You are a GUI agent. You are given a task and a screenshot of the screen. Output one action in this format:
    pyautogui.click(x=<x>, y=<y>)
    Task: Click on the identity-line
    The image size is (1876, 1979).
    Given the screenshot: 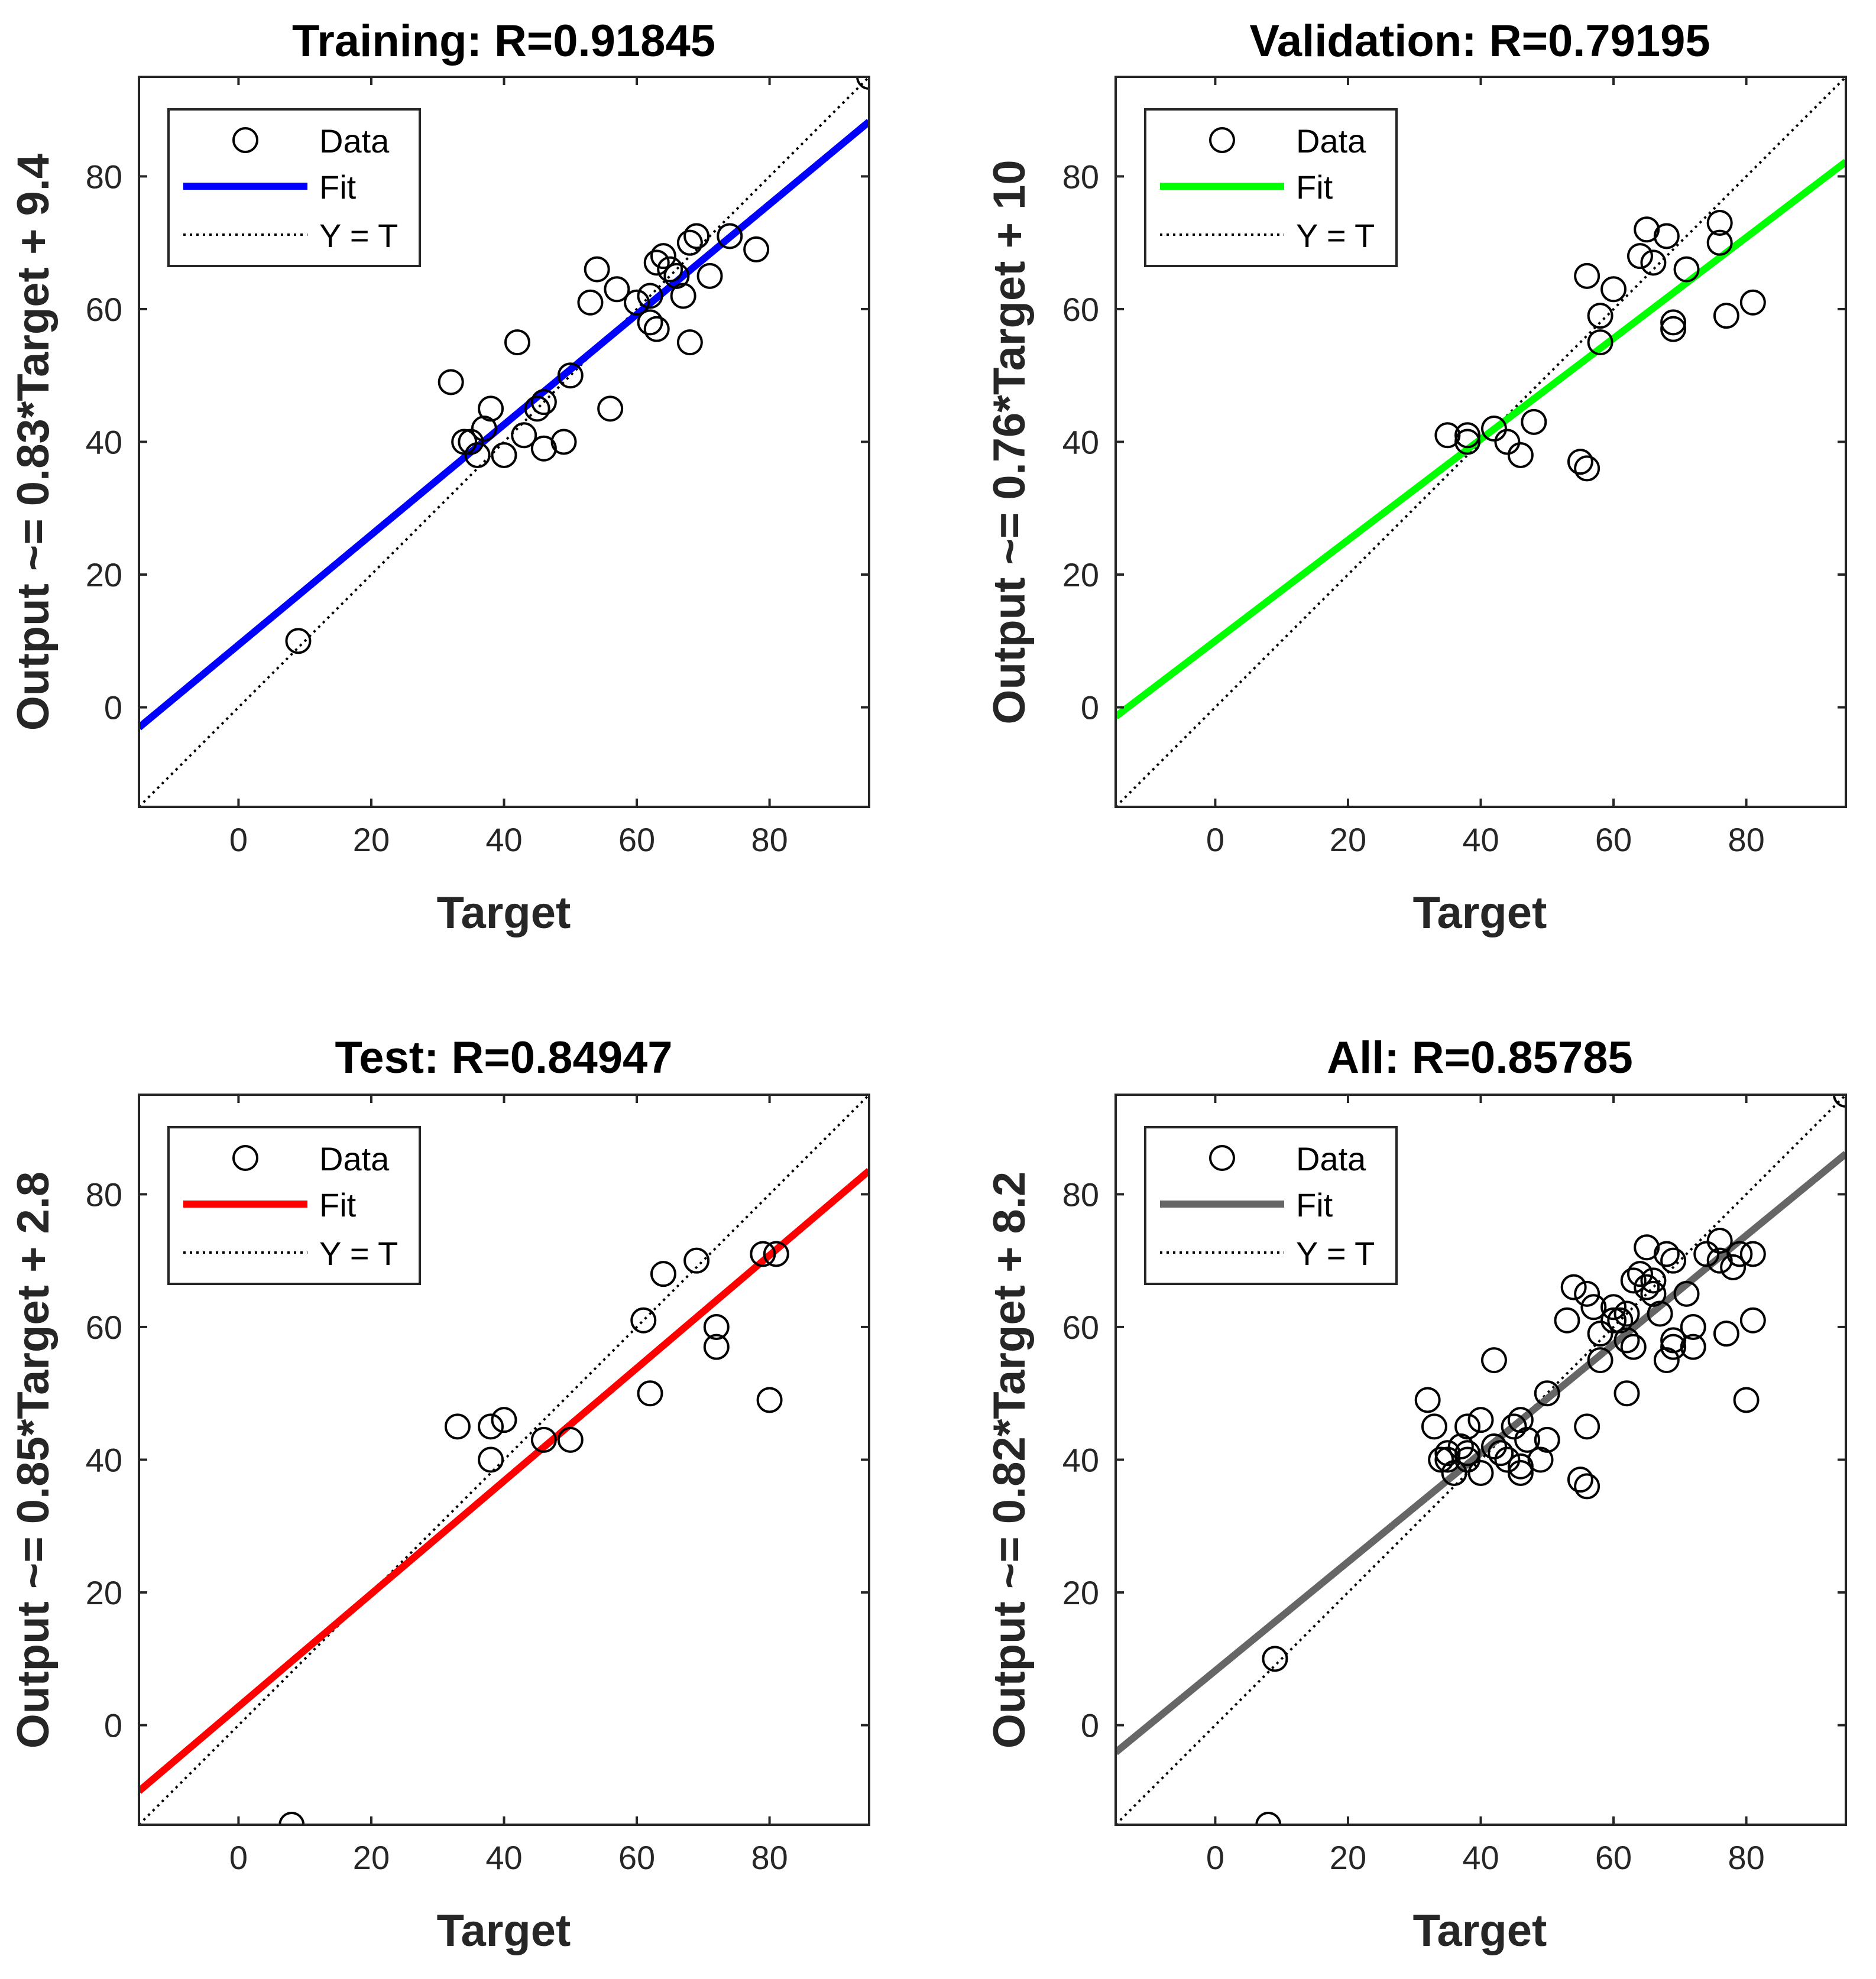 What is the action you would take?
    pyautogui.click(x=1481, y=442)
    